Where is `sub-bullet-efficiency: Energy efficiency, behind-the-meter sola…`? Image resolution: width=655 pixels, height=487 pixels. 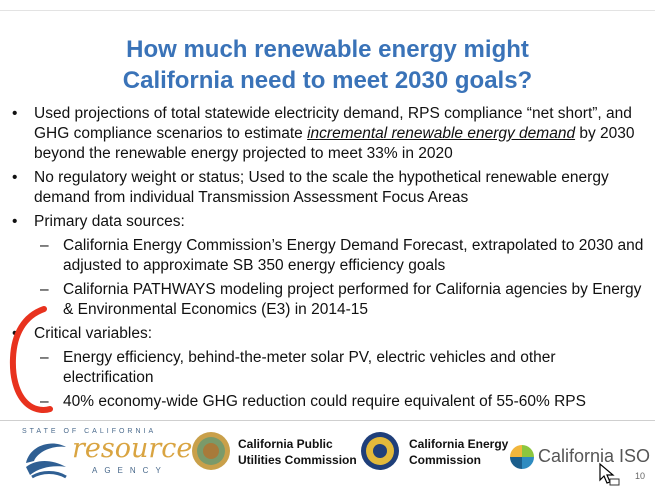
sub-bullet-efficiency: Energy efficiency, behind-the-meter sola… is located at coordinates (327, 368).